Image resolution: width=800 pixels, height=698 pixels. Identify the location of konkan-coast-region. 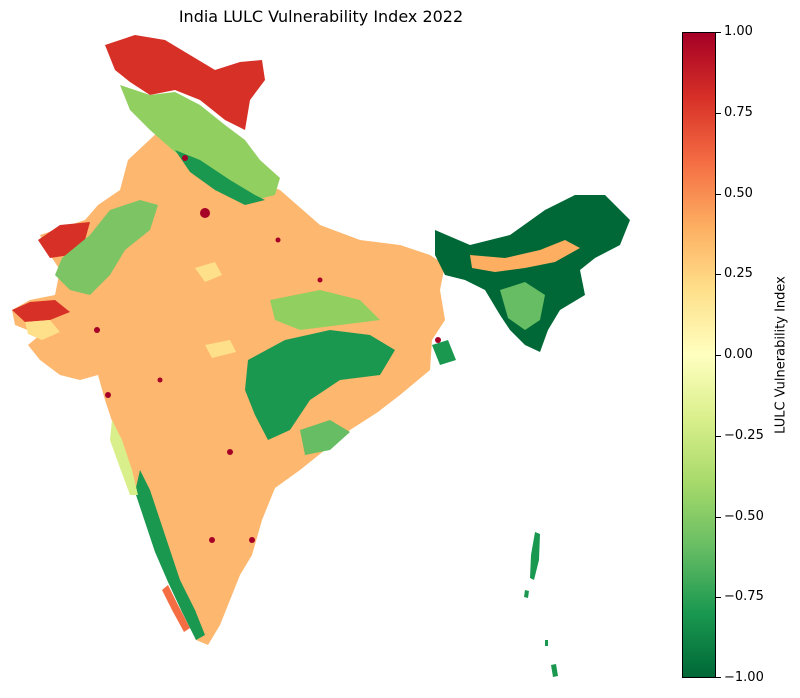
(124, 457).